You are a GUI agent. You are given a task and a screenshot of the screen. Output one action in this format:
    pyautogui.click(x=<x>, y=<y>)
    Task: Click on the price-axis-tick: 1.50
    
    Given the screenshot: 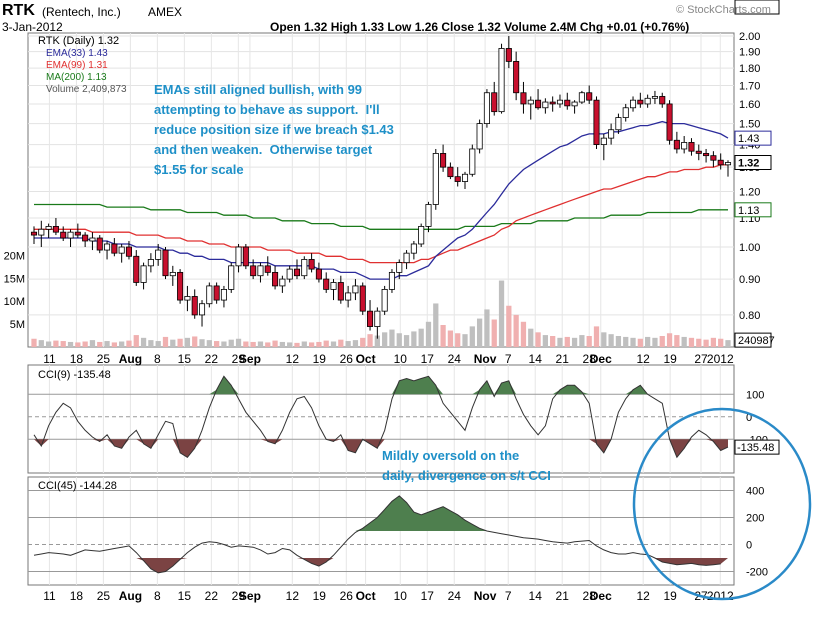 What is the action you would take?
    pyautogui.click(x=749, y=125)
    